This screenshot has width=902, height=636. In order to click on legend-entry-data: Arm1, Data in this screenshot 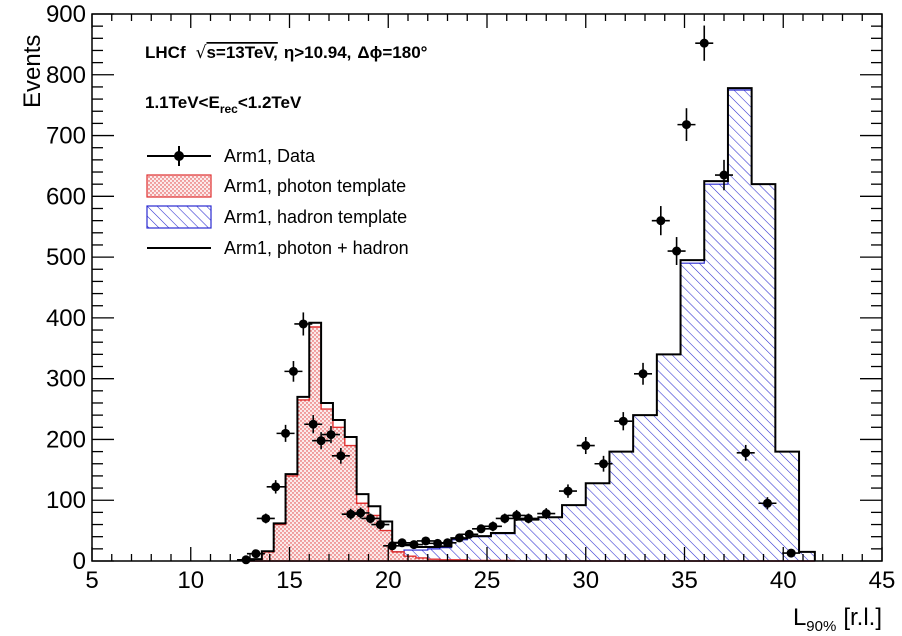, I will do `click(231, 156)`.